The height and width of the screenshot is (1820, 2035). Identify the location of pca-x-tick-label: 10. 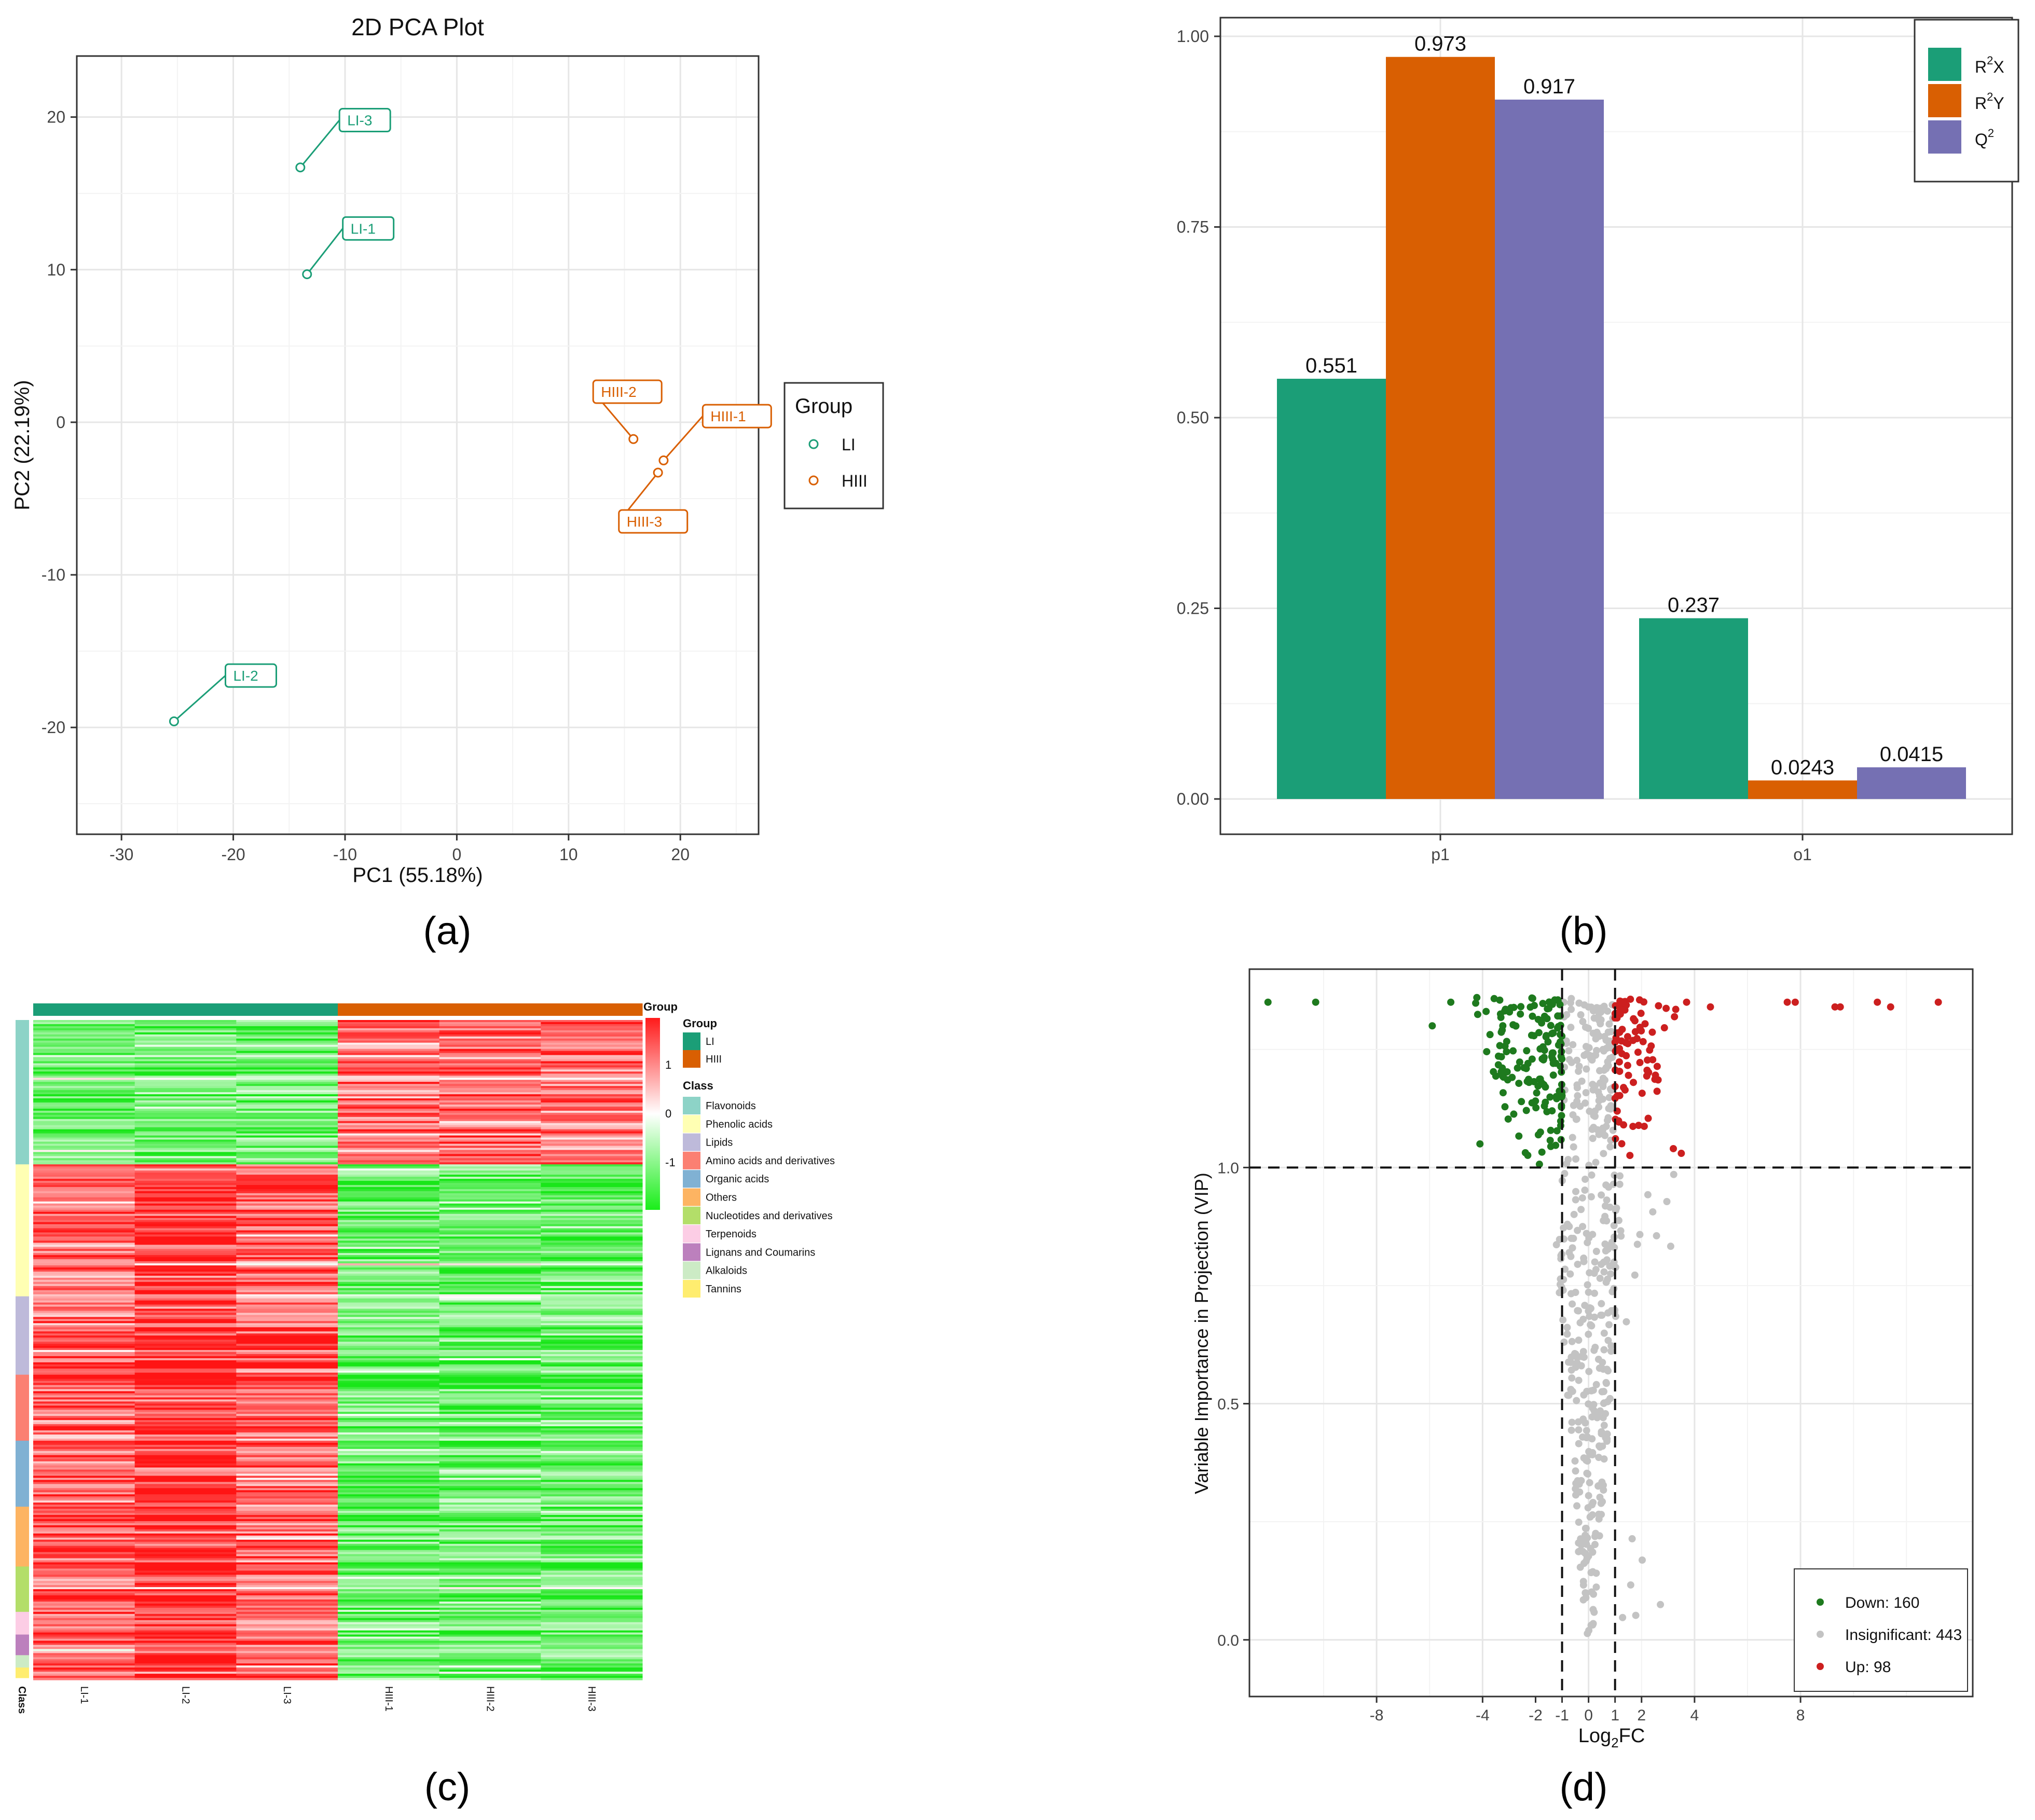
(568, 855).